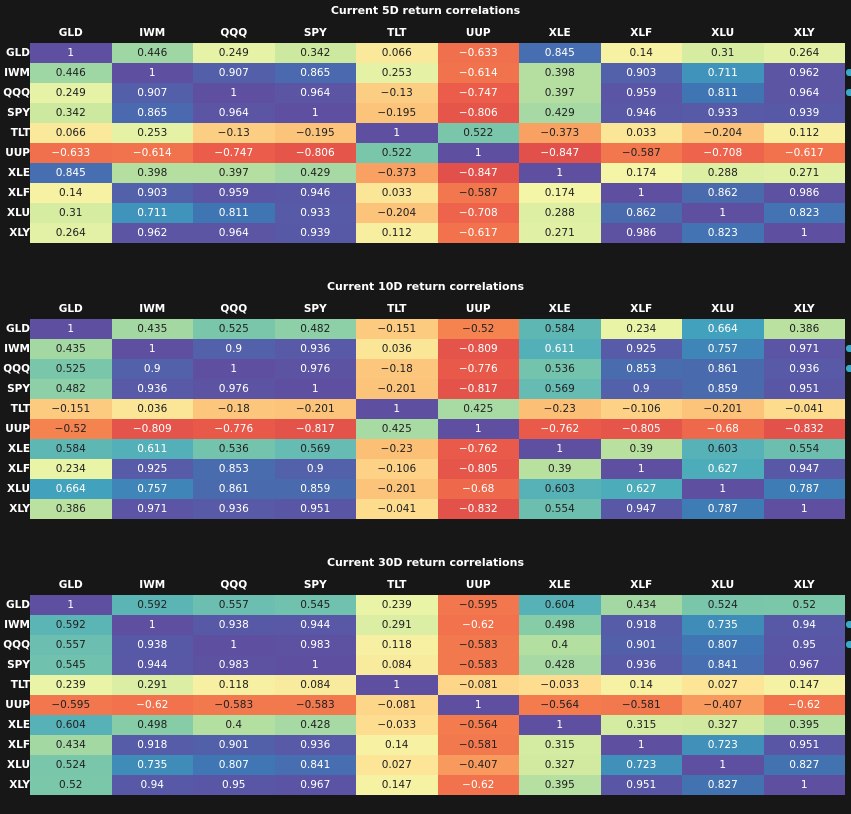  Describe the element at coordinates (804, 389) in the screenshot. I see `heatmap-cell: 0.951` at that location.